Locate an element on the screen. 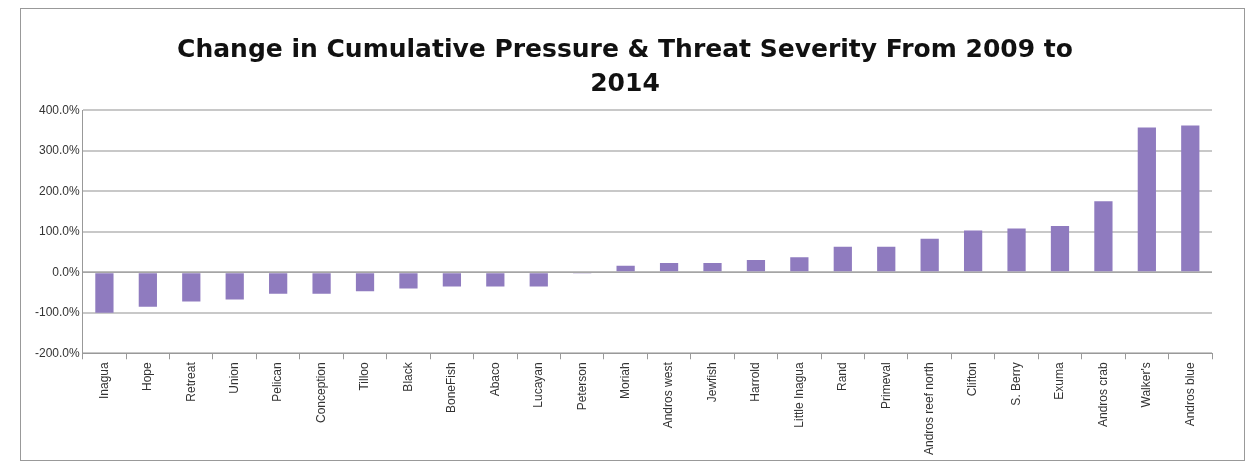  x-tick-label: Exuma is located at coordinates (1059, 380).